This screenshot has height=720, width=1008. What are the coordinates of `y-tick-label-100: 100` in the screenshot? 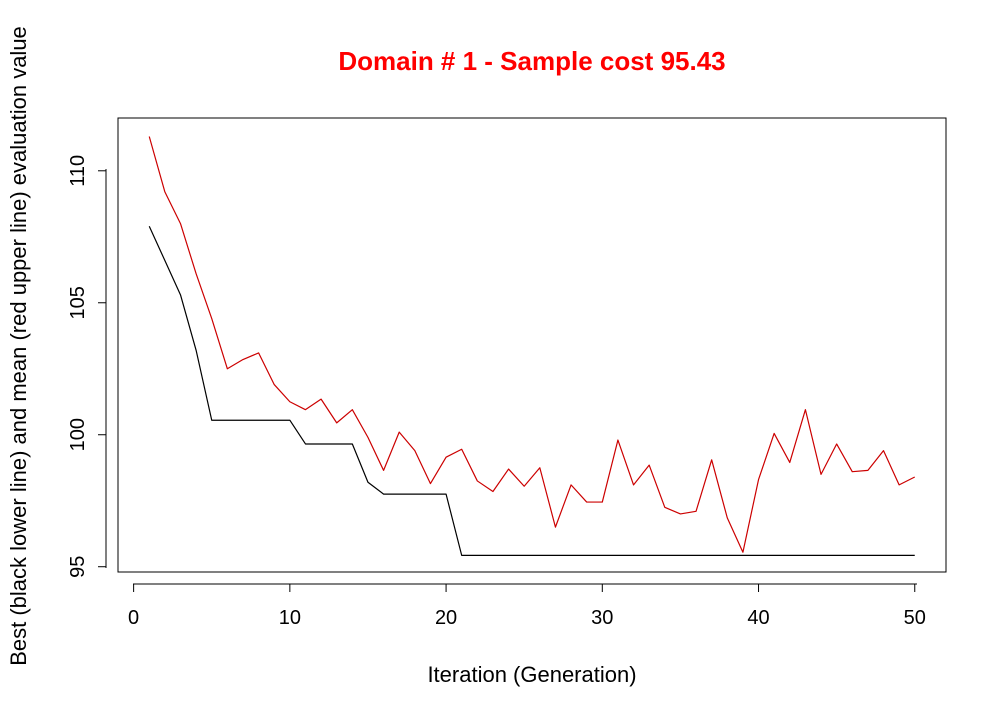 It's located at (78, 434).